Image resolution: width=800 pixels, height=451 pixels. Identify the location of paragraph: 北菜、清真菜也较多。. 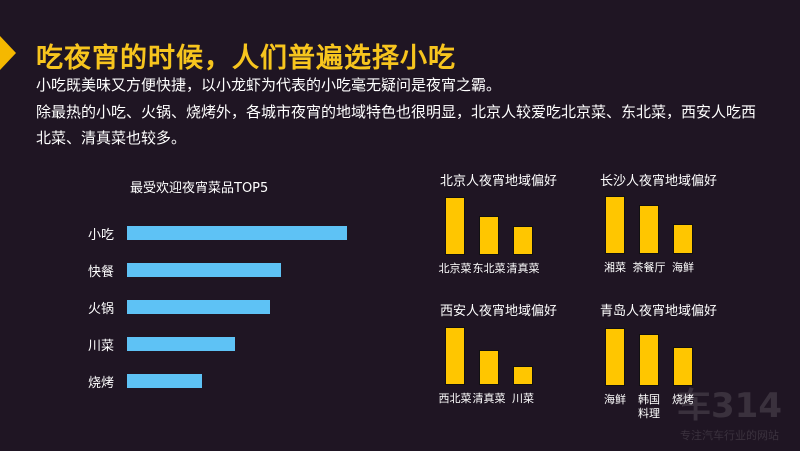
(111, 138).